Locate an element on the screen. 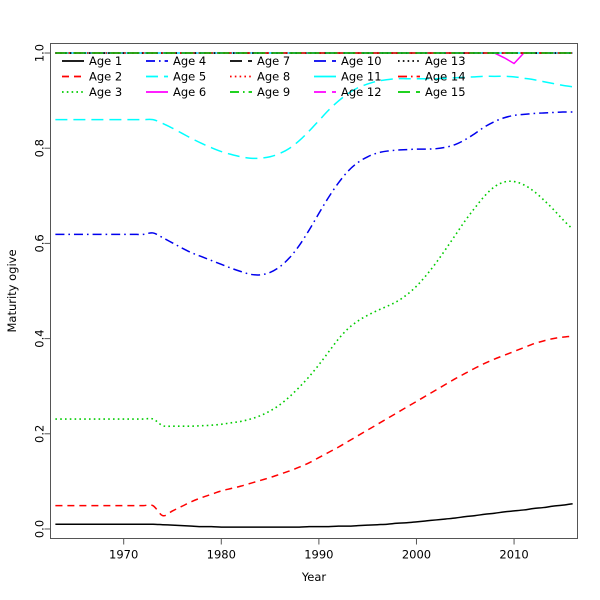 This screenshot has height=600, width=600. legend-item-age-4: Age 4 is located at coordinates (176, 61).